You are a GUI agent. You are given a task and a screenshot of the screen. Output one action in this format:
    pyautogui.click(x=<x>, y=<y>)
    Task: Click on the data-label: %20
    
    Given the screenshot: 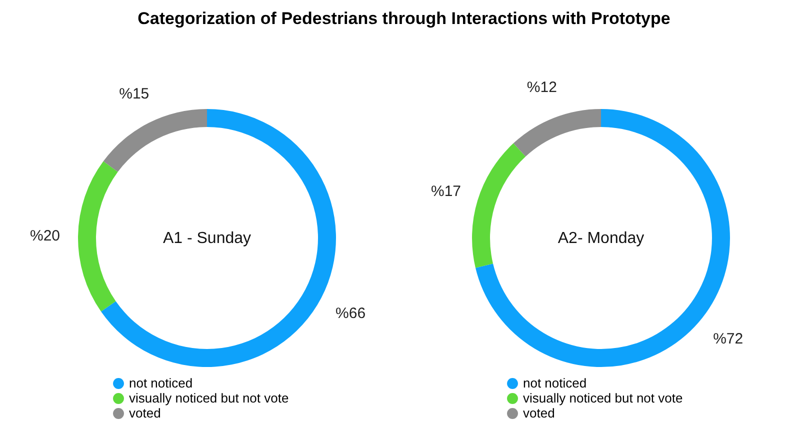 What is the action you would take?
    pyautogui.click(x=45, y=235)
    